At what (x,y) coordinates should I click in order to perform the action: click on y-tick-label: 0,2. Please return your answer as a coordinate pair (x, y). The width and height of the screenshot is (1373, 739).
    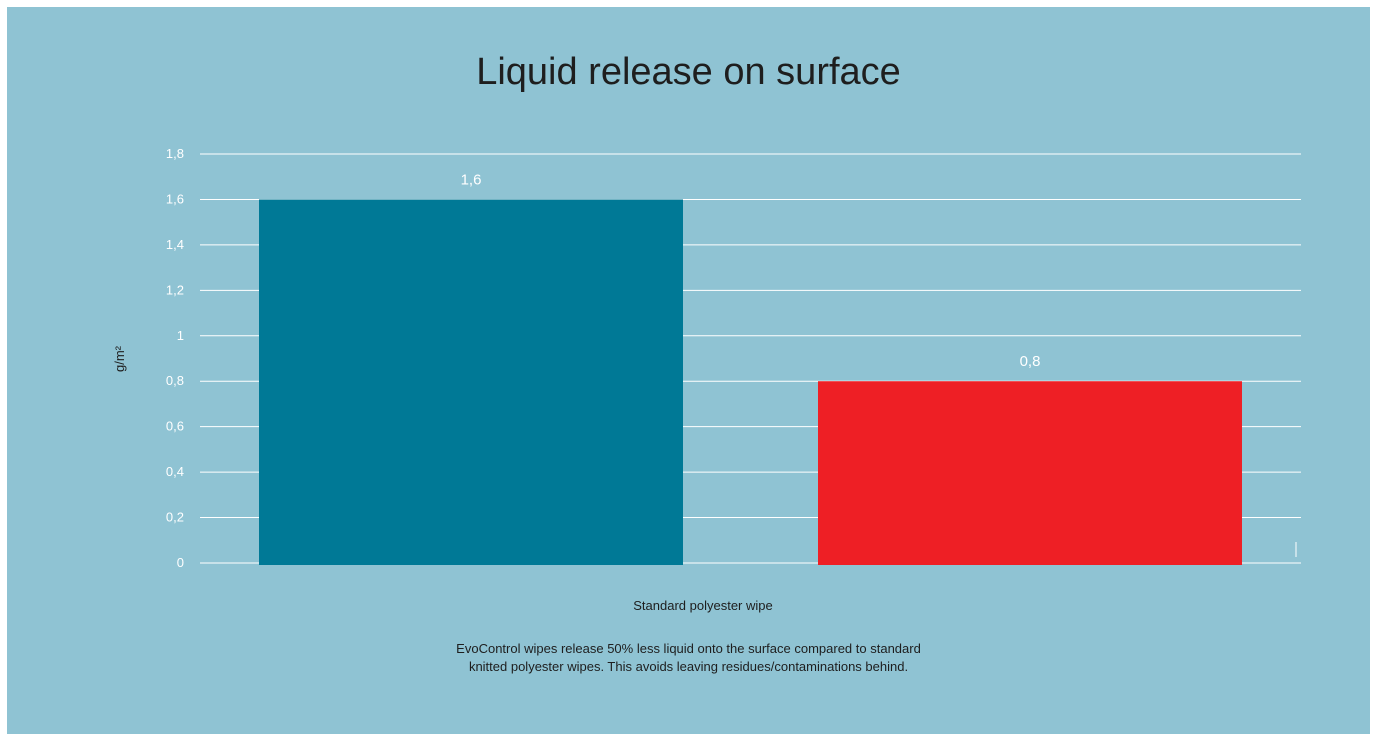
    Looking at the image, I should click on (175, 517).